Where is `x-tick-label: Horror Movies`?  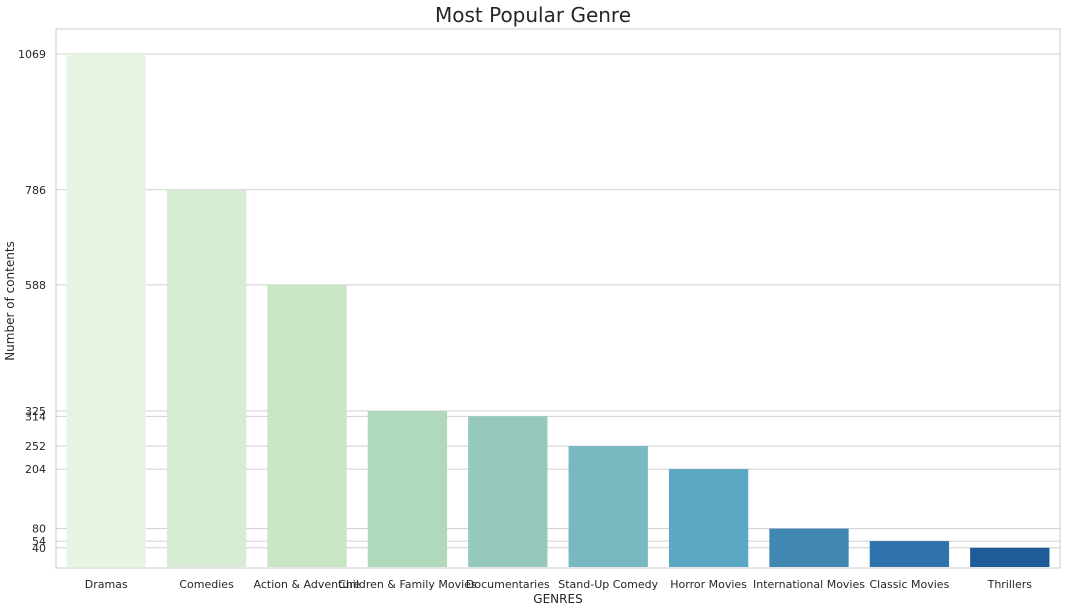 x-tick-label: Horror Movies is located at coordinates (708, 584).